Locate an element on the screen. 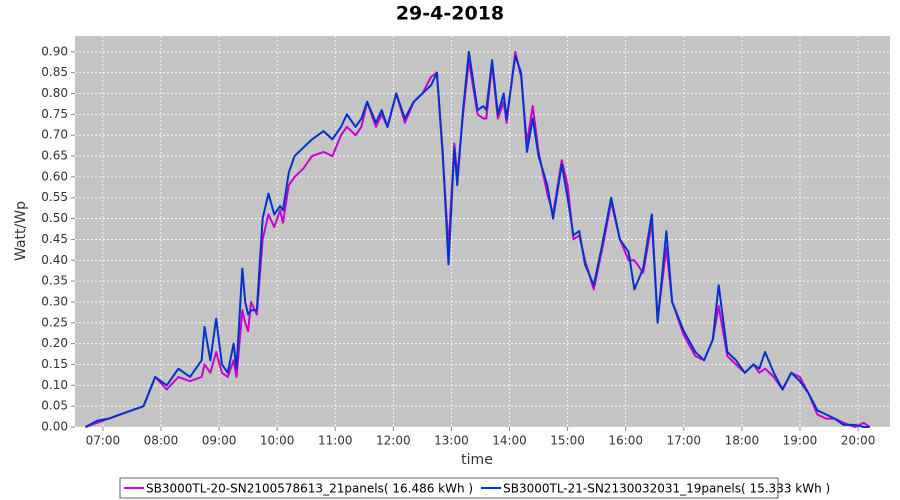 This screenshot has height=500, width=900. x-tick-label: 14:00 is located at coordinates (509, 441).